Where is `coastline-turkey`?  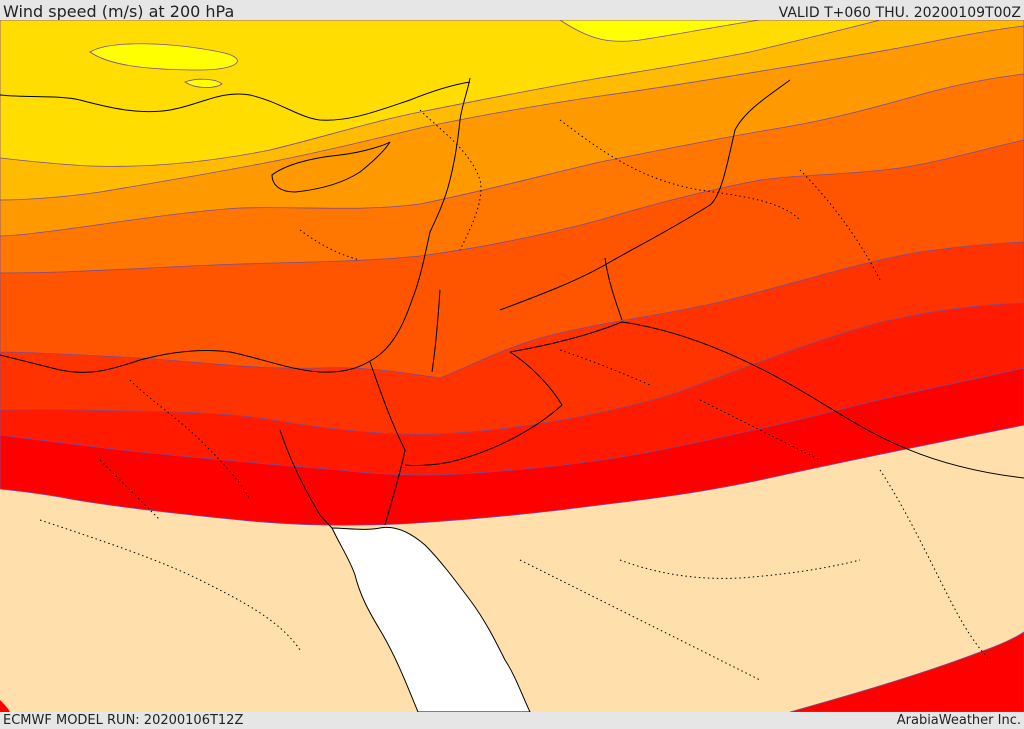
coastline-turkey is located at coordinates (235, 101).